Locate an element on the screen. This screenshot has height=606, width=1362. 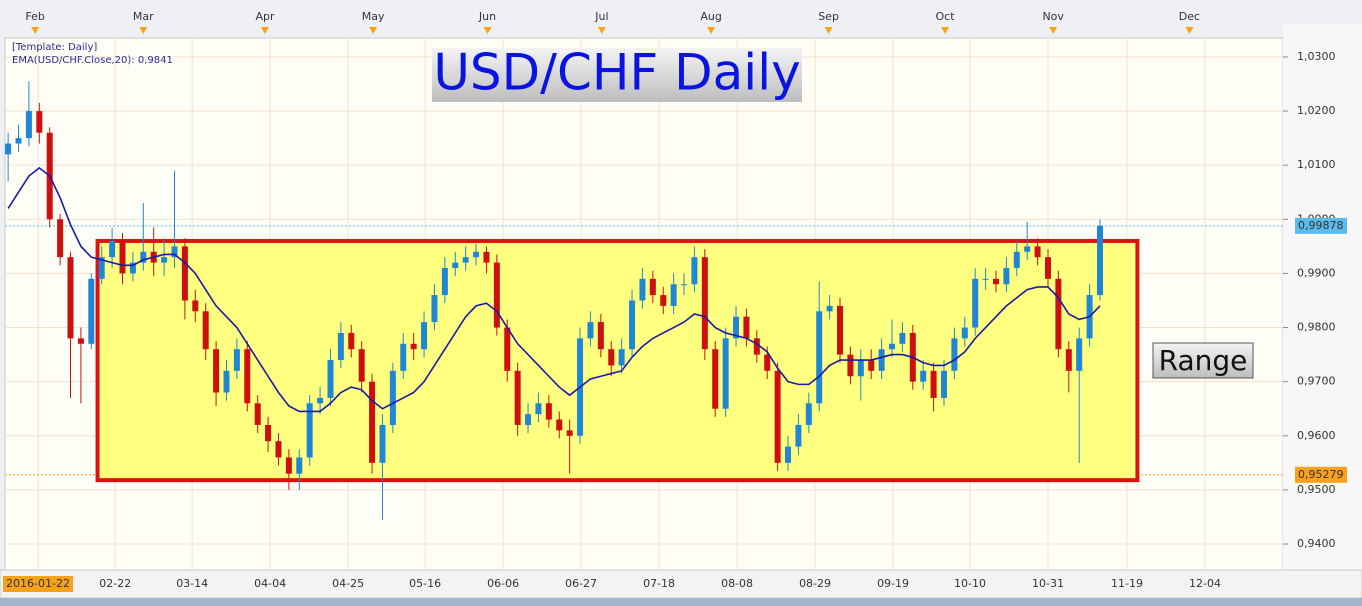
month-label: Feb is located at coordinates (34, 16).